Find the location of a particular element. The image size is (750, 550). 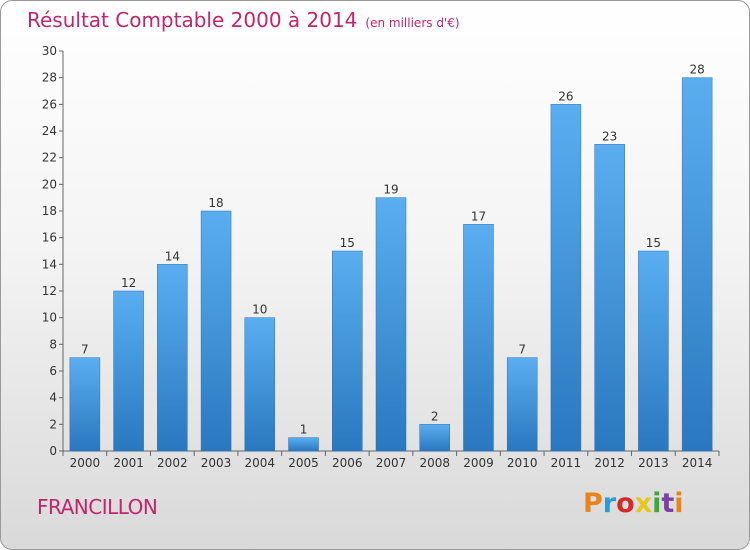

data-label-2008: 2 is located at coordinates (435, 416).